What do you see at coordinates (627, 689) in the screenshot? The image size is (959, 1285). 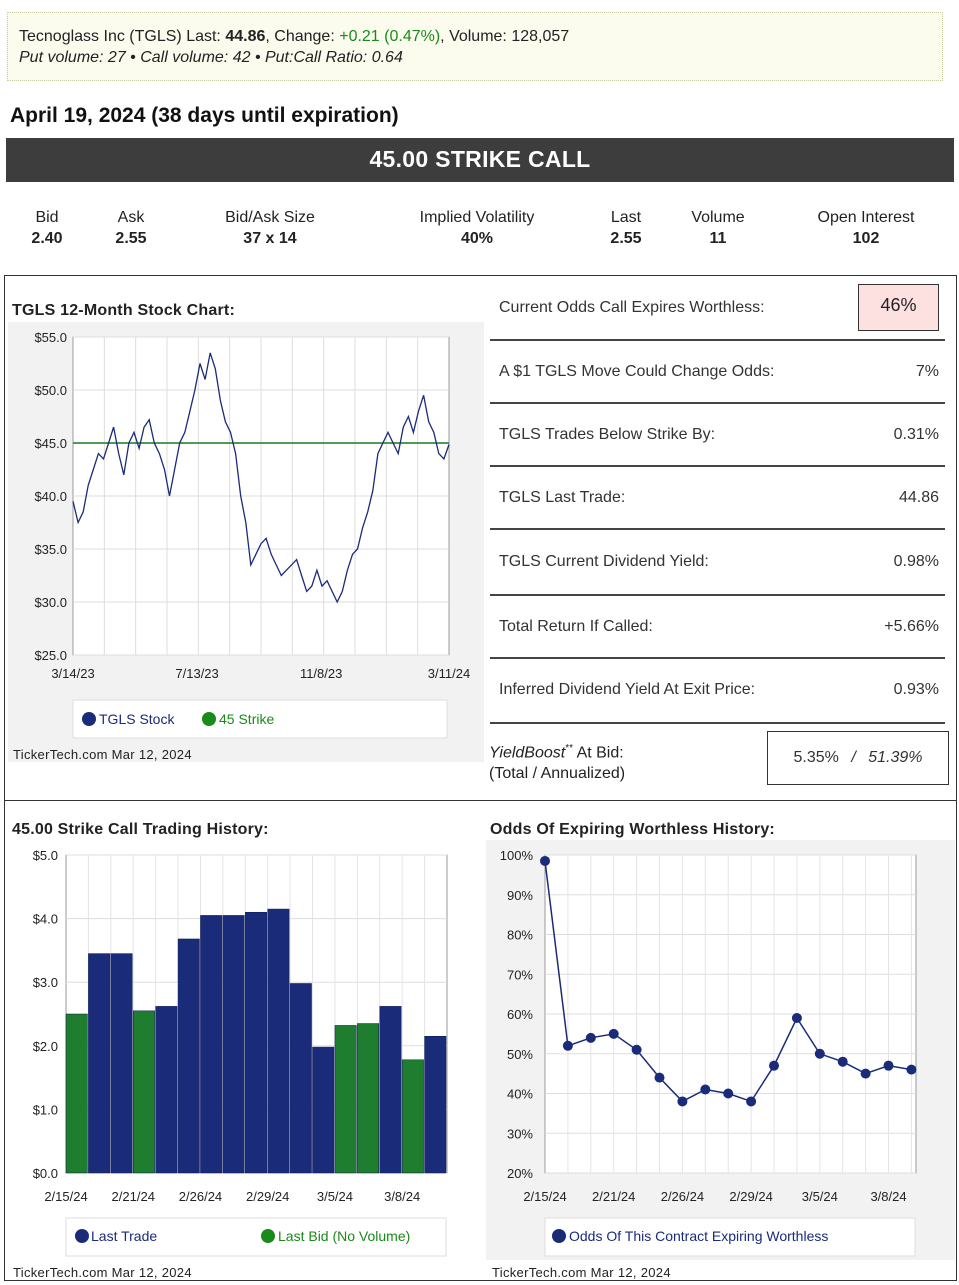 I see `stat-label: Inferred Dividend Yield At Exit Price:` at bounding box center [627, 689].